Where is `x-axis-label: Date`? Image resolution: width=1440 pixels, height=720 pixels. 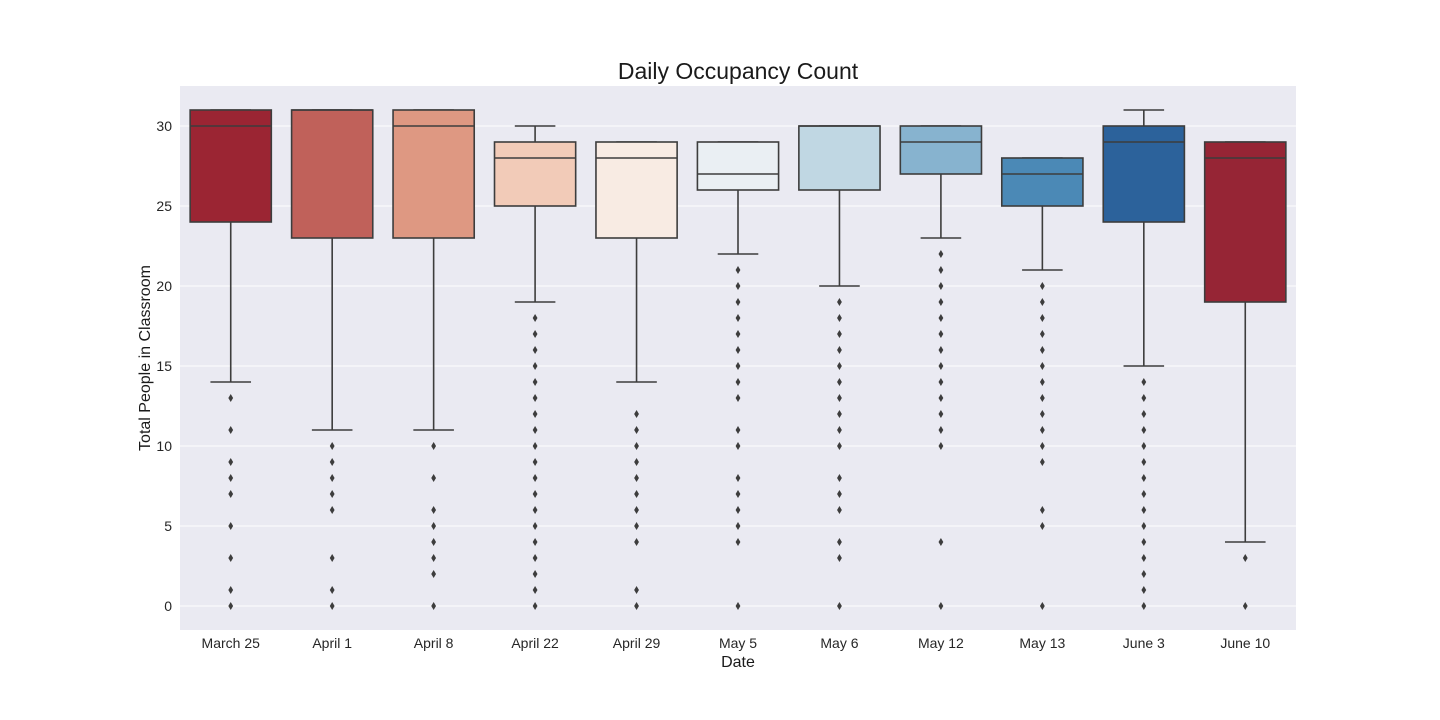 x-axis-label: Date is located at coordinates (738, 662).